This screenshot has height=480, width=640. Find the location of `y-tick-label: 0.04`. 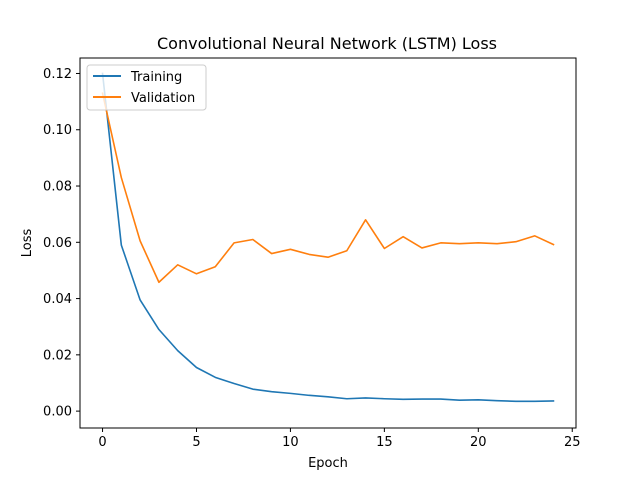

y-tick-label: 0.04 is located at coordinates (57, 299).